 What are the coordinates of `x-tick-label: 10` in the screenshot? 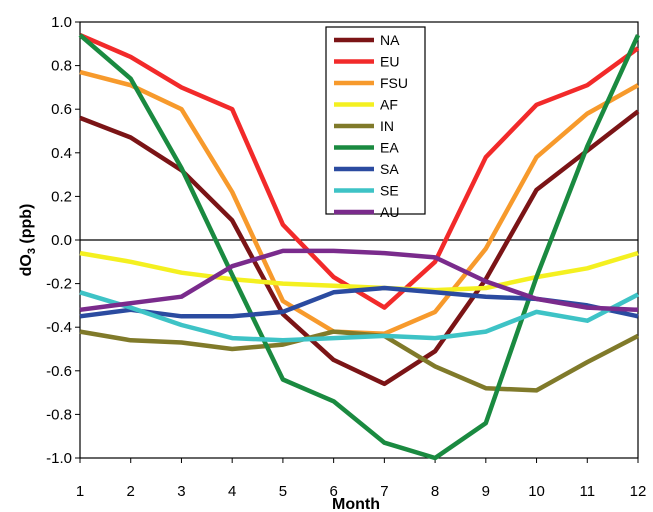 It's located at (536, 491).